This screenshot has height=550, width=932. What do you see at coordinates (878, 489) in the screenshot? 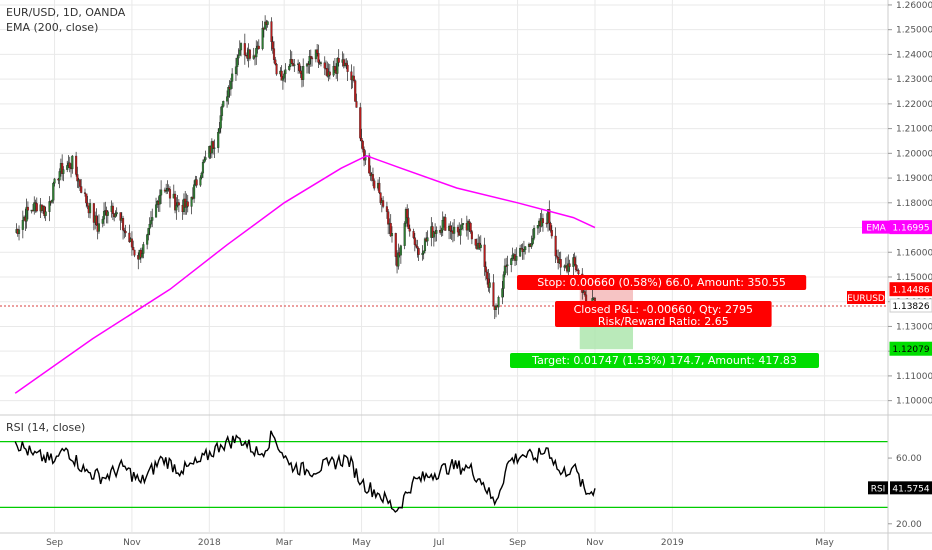
I see `rsi-badge-tag-text: RSI` at bounding box center [878, 489].